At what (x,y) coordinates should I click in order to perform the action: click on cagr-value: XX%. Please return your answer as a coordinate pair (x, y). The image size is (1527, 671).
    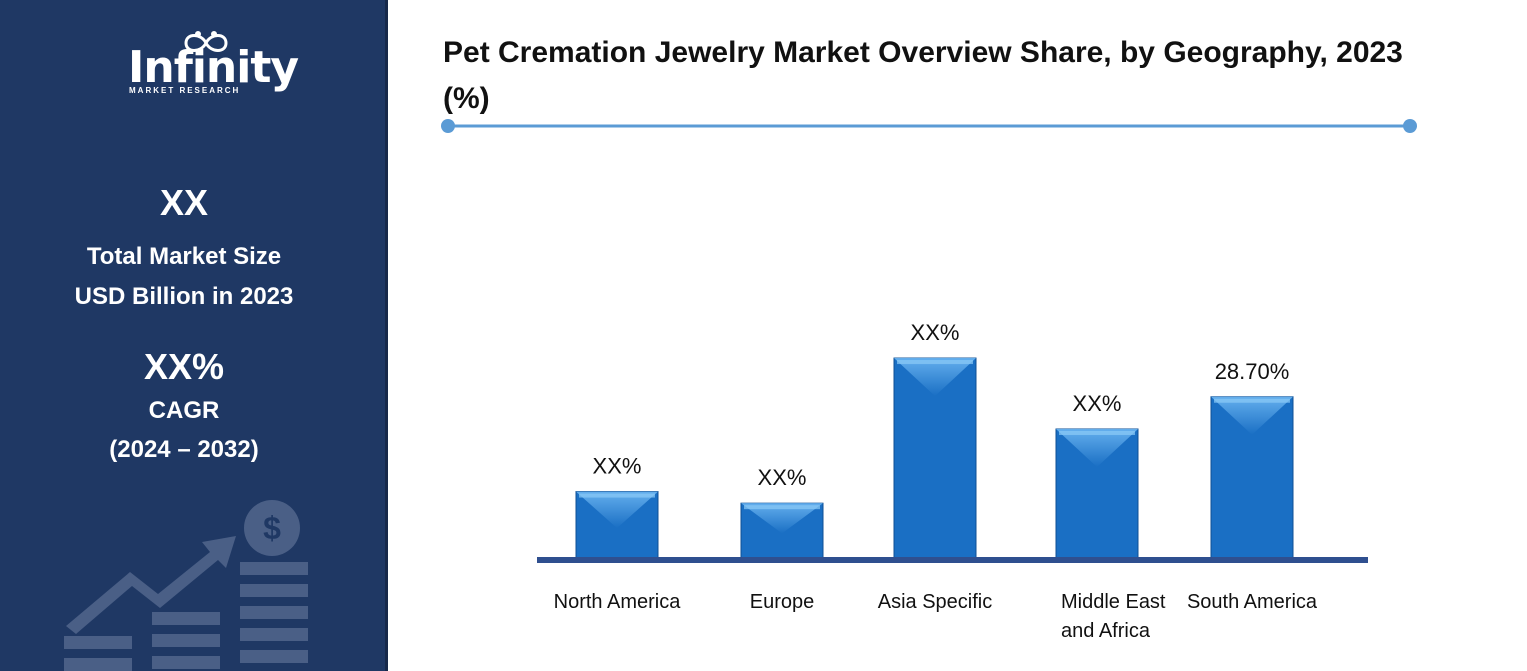
    Looking at the image, I should click on (184, 366).